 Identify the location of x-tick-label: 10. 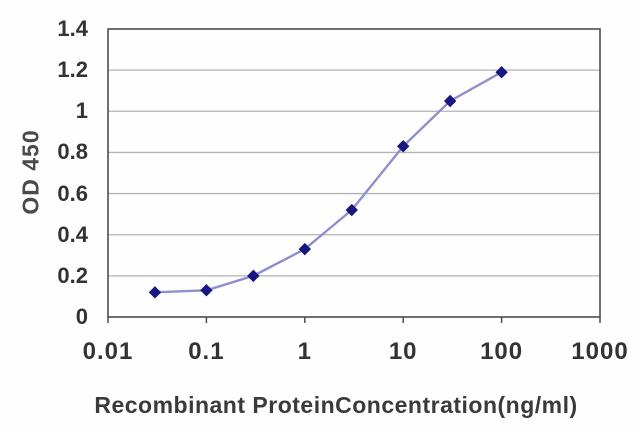
(403, 351).